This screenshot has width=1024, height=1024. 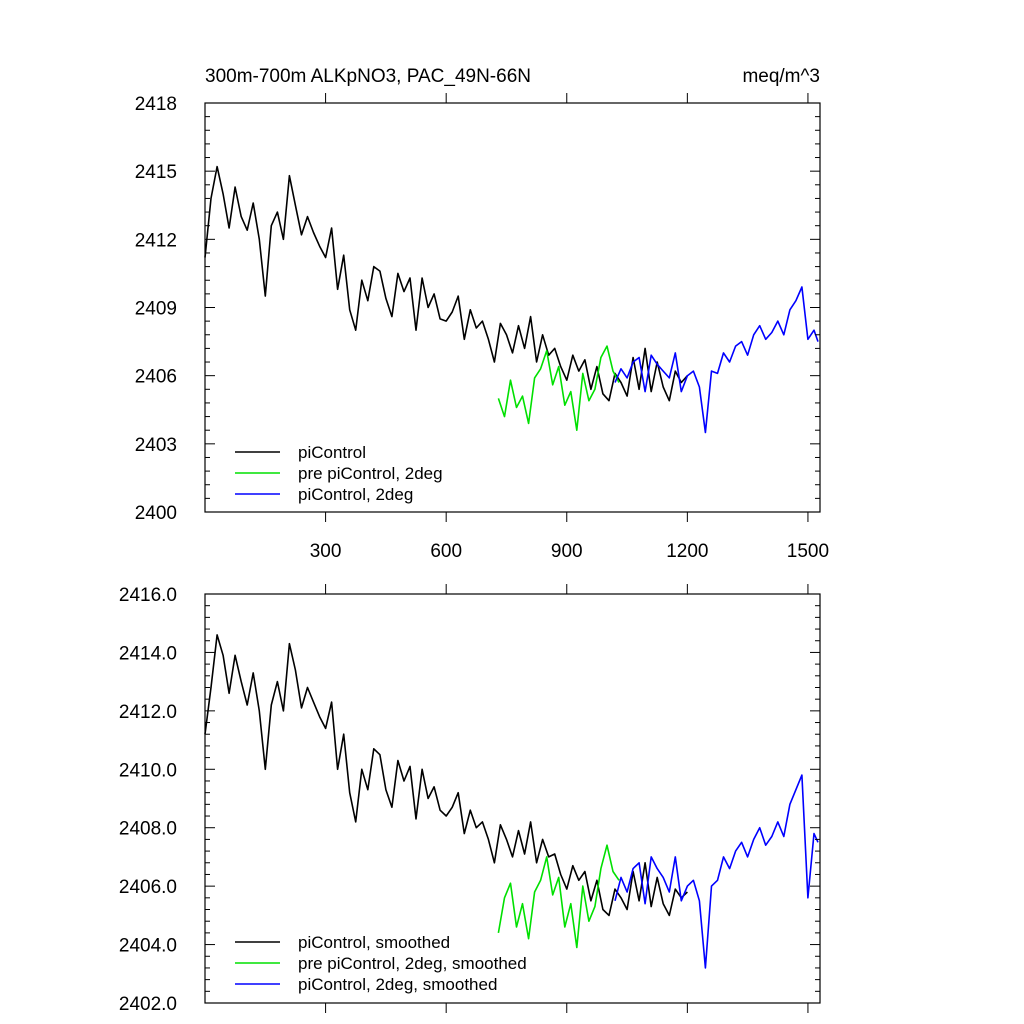 I want to click on x-tick-label: 1200, so click(x=687, y=551).